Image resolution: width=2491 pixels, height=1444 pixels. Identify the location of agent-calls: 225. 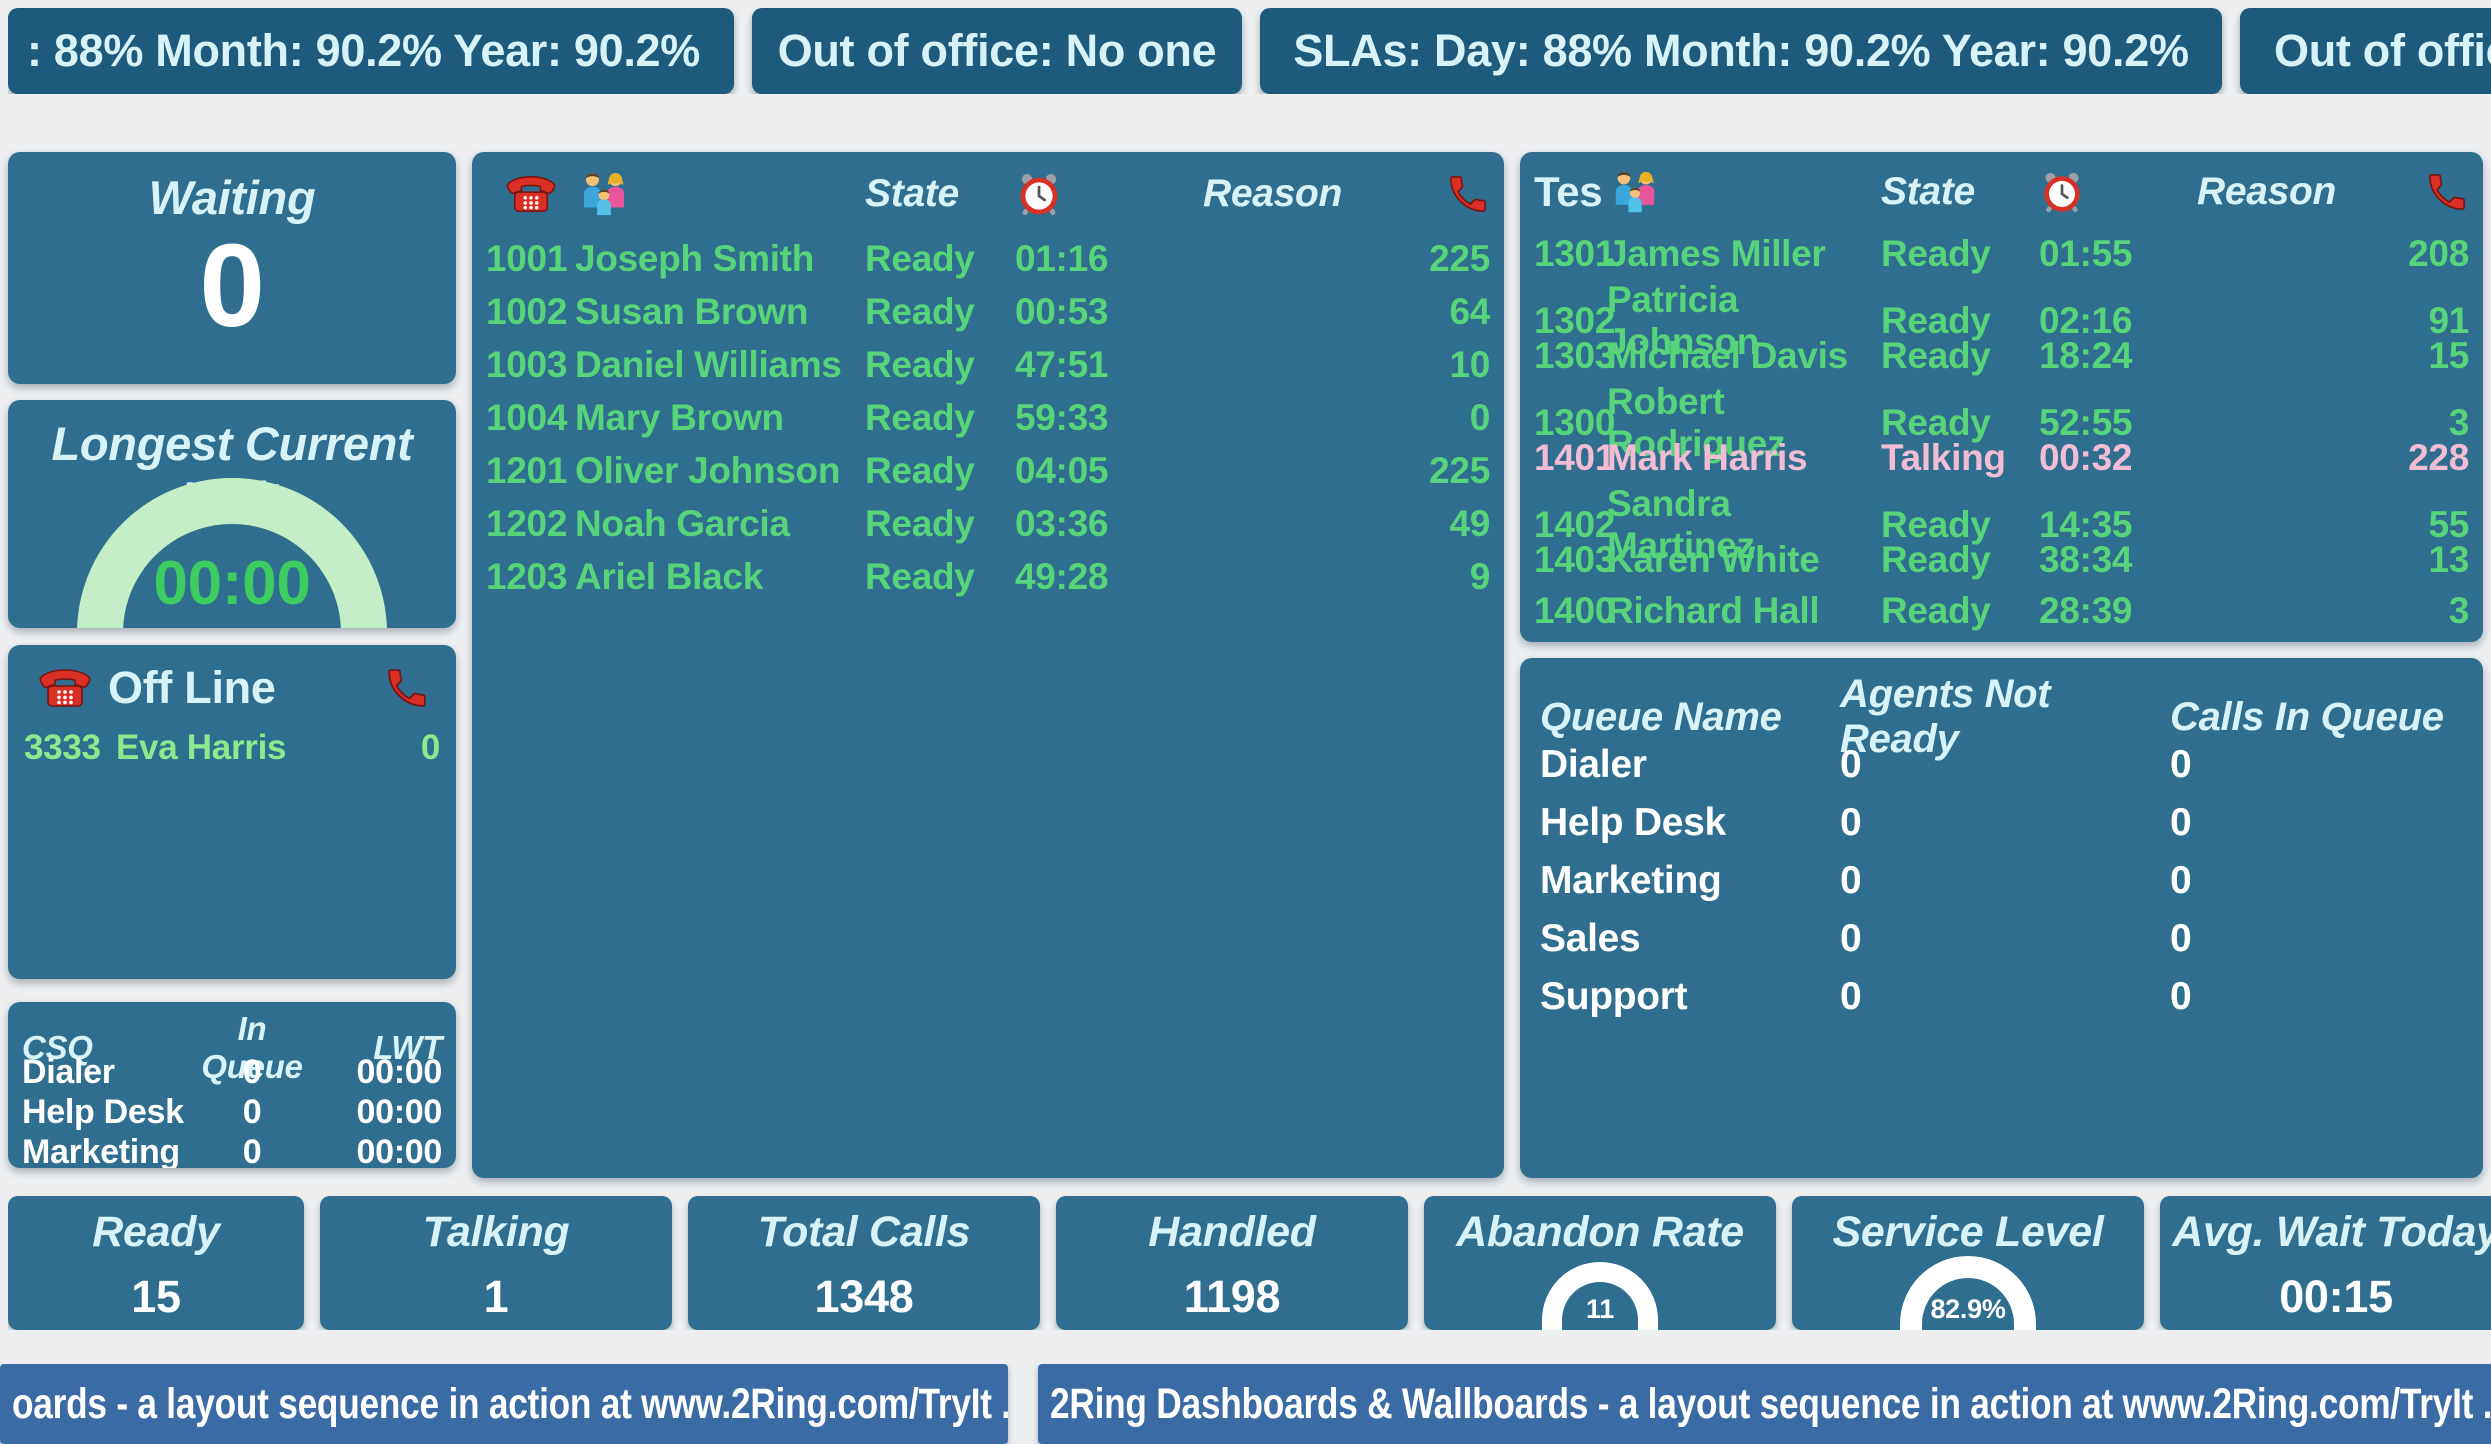
(1459, 470).